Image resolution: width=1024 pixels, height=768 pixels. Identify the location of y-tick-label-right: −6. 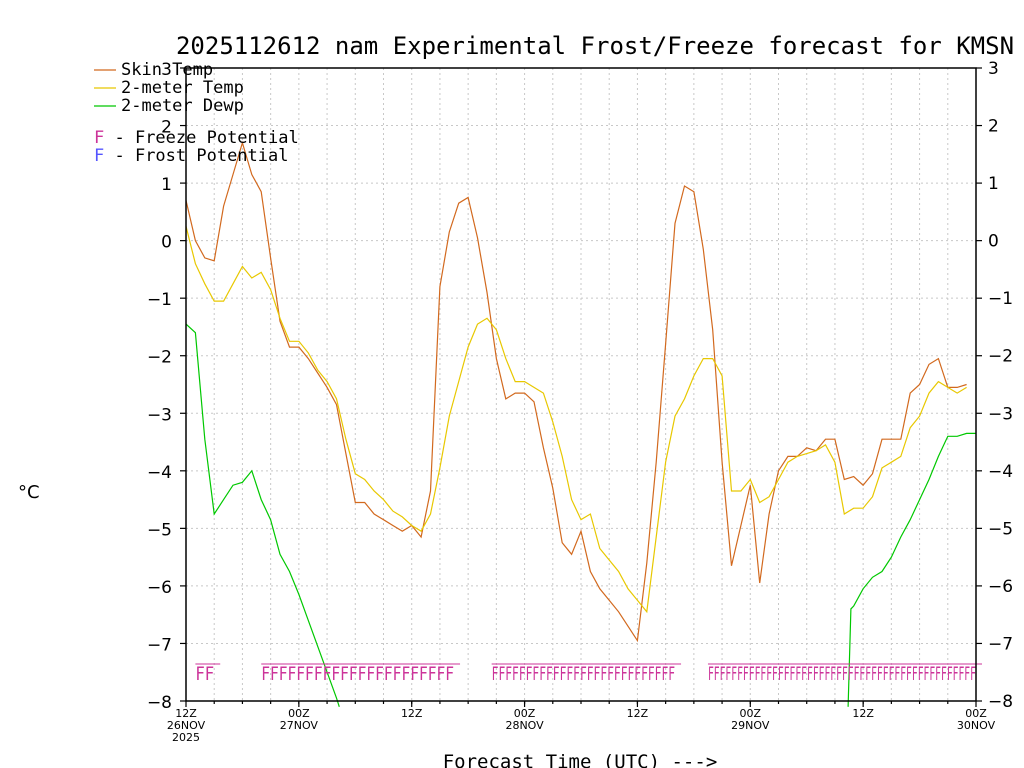
(1000, 587).